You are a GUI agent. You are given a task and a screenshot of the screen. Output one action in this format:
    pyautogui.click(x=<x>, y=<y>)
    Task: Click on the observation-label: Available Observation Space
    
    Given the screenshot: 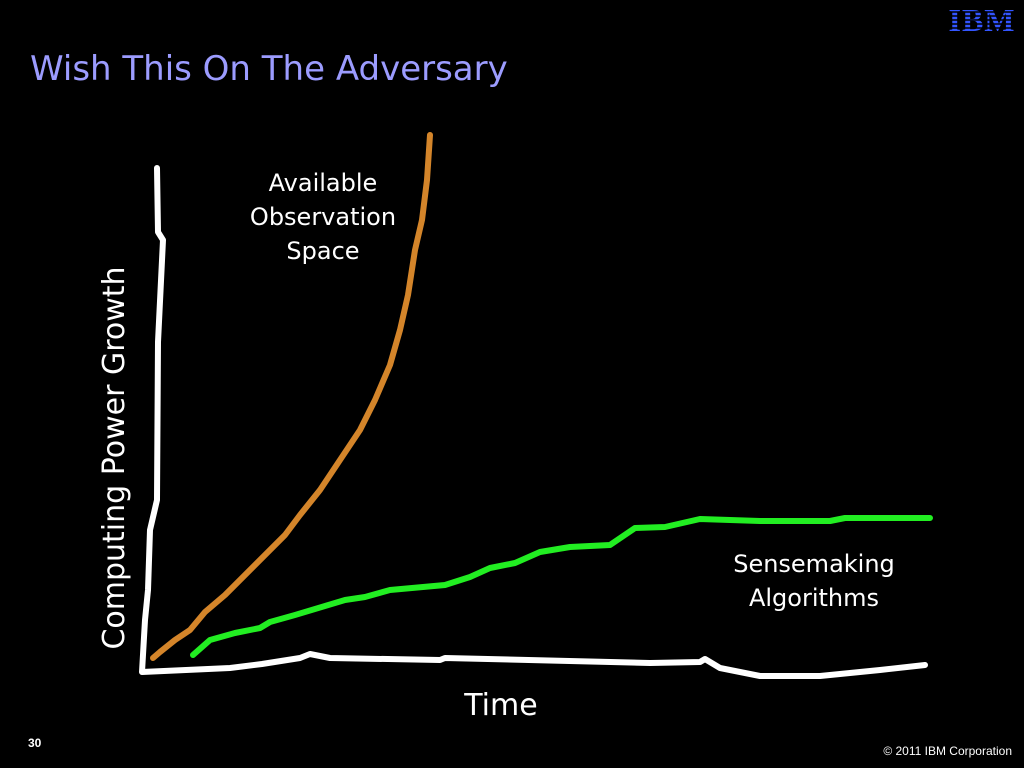 What is the action you would take?
    pyautogui.click(x=323, y=217)
    